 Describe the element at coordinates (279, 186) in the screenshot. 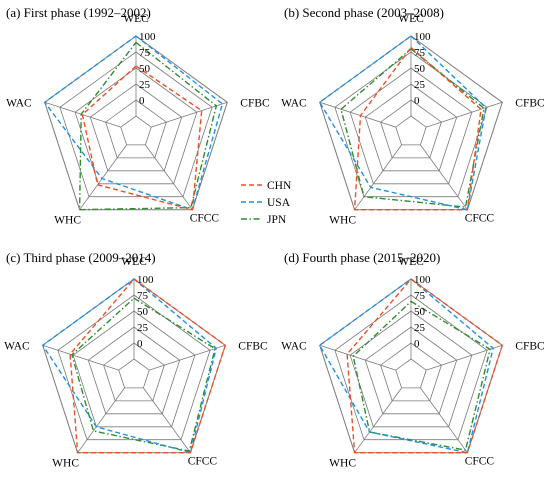

I see `legend-label-chn: CHN` at that location.